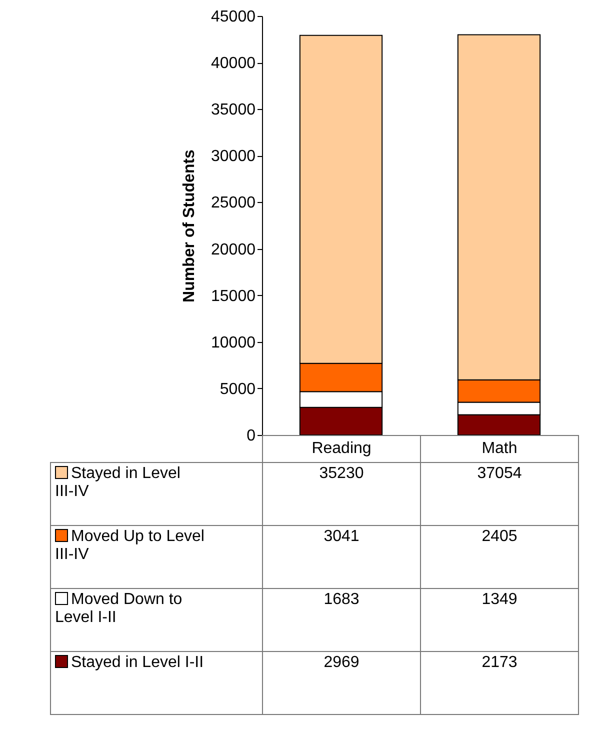  What do you see at coordinates (233, 296) in the screenshot?
I see `y-tick-label: 15000` at bounding box center [233, 296].